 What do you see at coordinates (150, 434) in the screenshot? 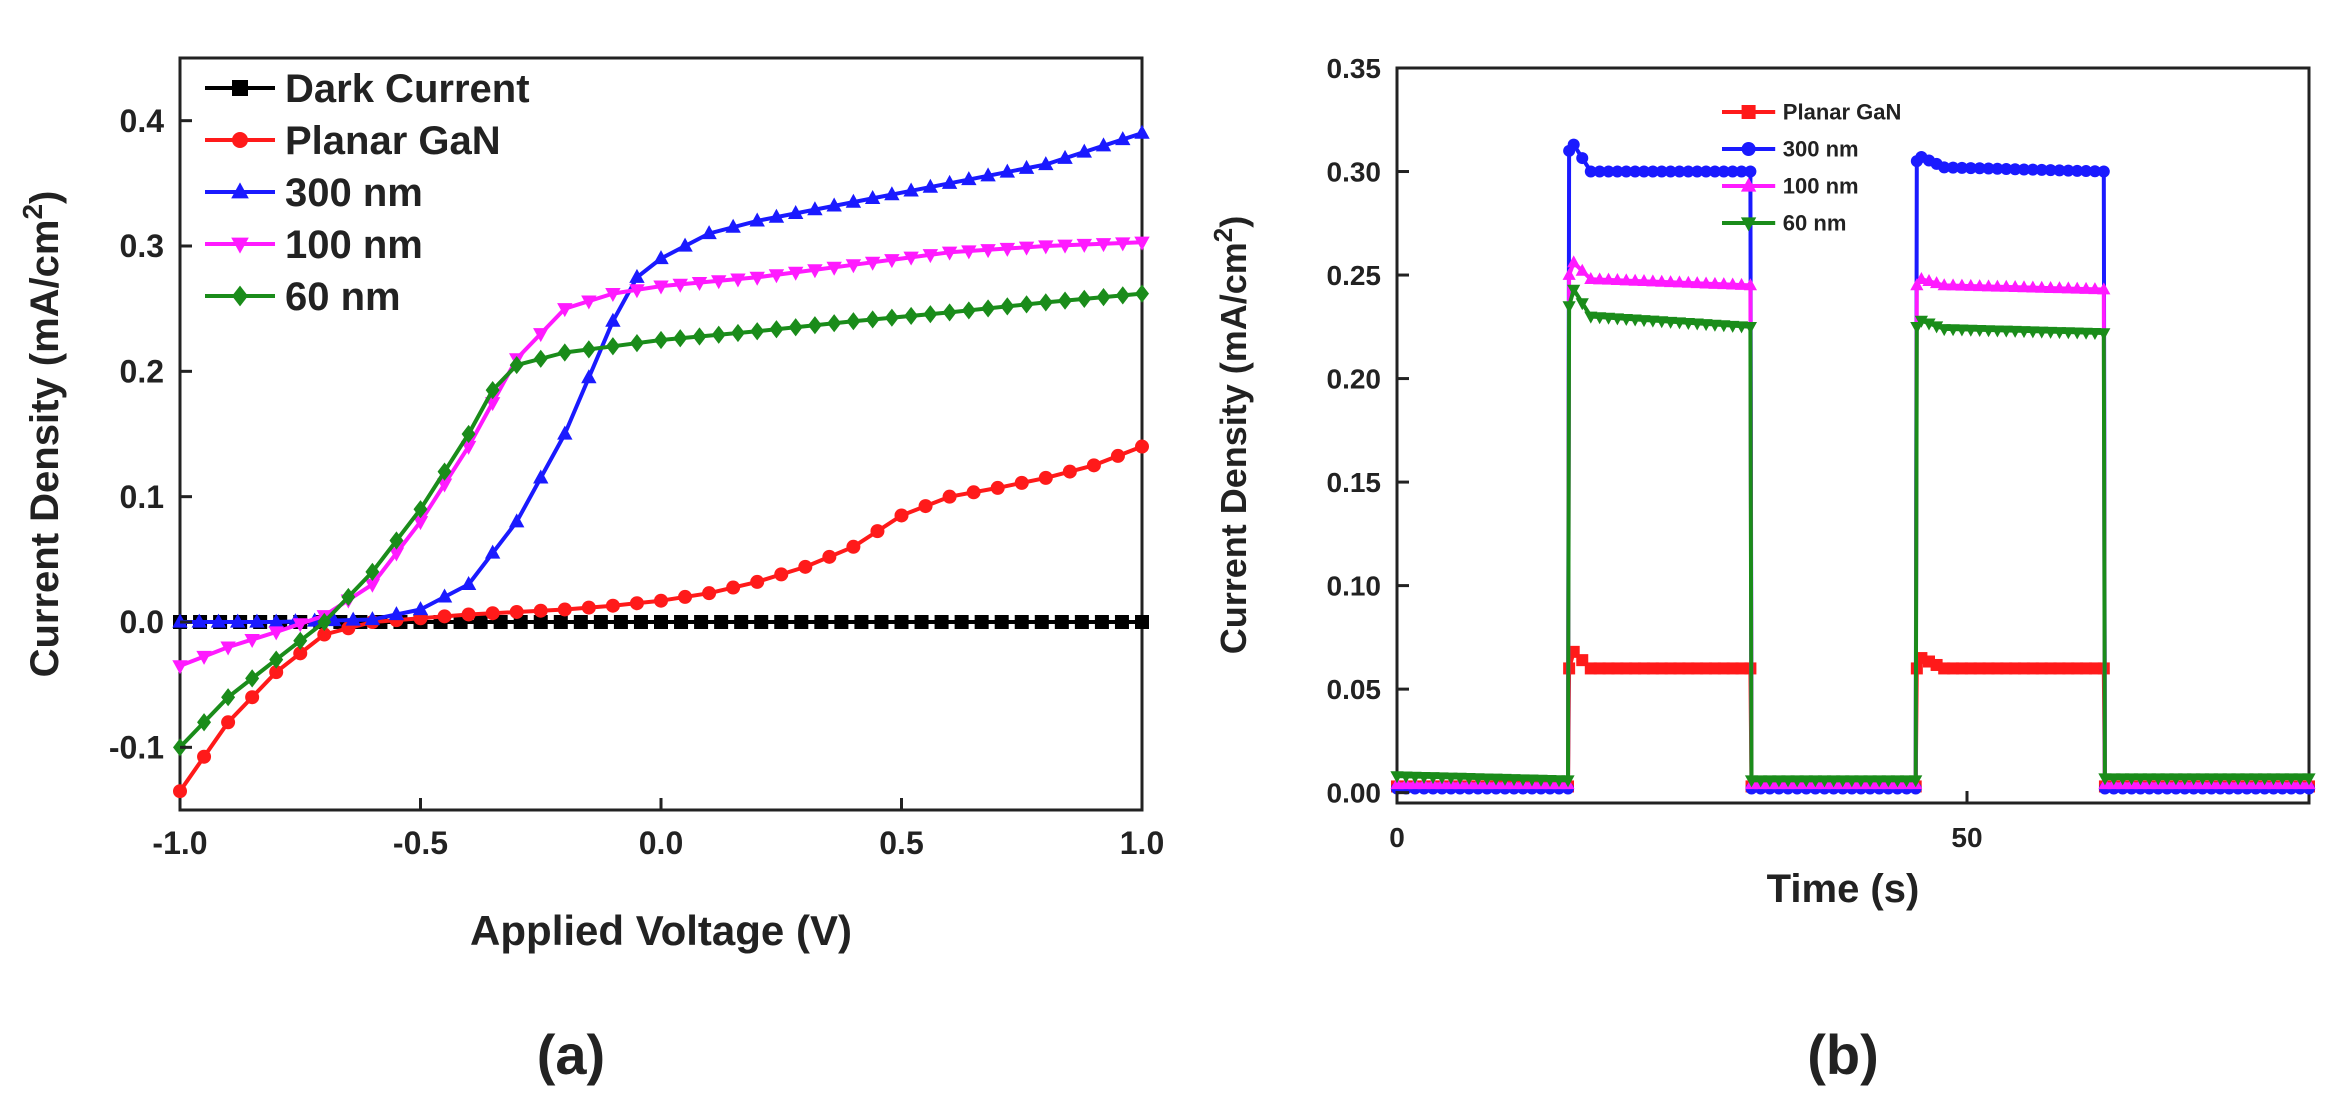
I see `y-ticks-a: -0.1 0.0 0.1 0.2 0.3 0.4` at bounding box center [150, 434].